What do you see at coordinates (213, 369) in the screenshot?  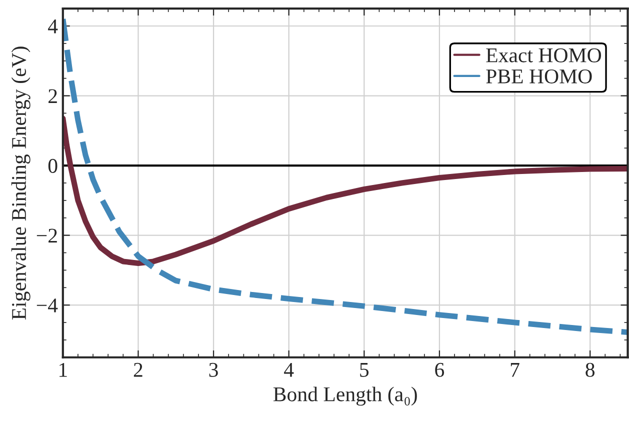 I see `x-tick-label: 3` at bounding box center [213, 369].